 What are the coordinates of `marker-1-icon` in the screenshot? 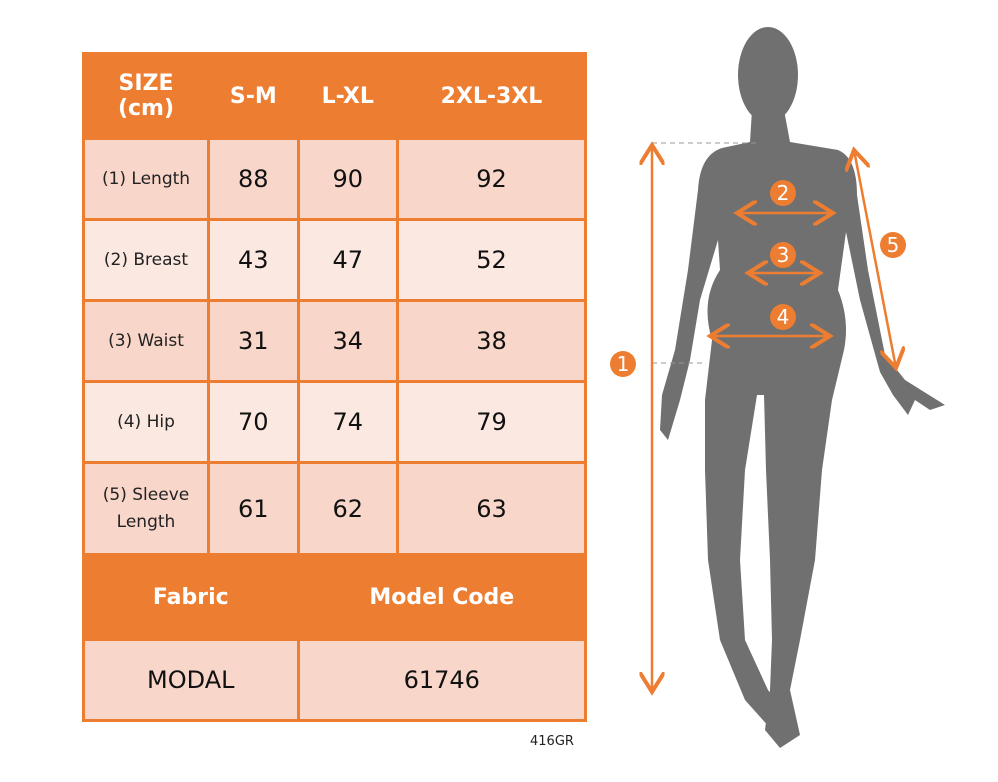 It's located at (623, 364).